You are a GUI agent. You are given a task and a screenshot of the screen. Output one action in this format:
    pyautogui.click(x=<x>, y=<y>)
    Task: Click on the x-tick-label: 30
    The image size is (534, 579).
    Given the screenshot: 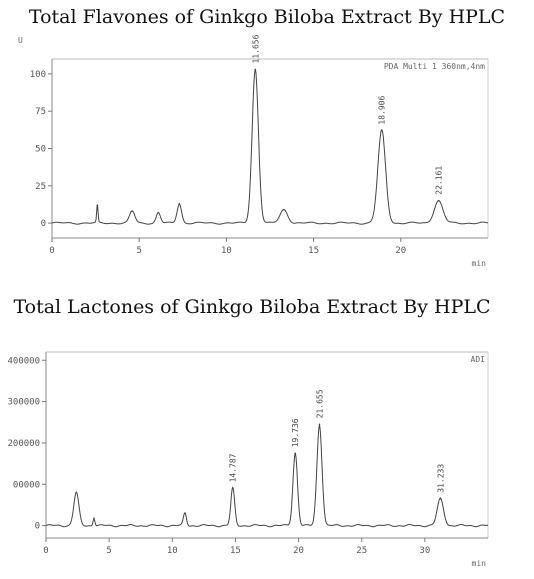 What is the action you would take?
    pyautogui.click(x=424, y=551)
    